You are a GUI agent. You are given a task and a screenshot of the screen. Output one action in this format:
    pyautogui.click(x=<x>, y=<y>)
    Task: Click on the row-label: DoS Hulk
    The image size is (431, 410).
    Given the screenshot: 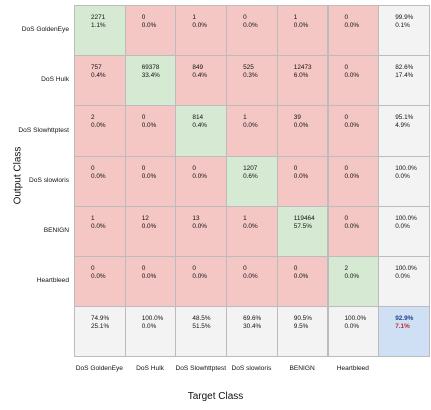 What is the action you would take?
    pyautogui.click(x=55, y=80)
    